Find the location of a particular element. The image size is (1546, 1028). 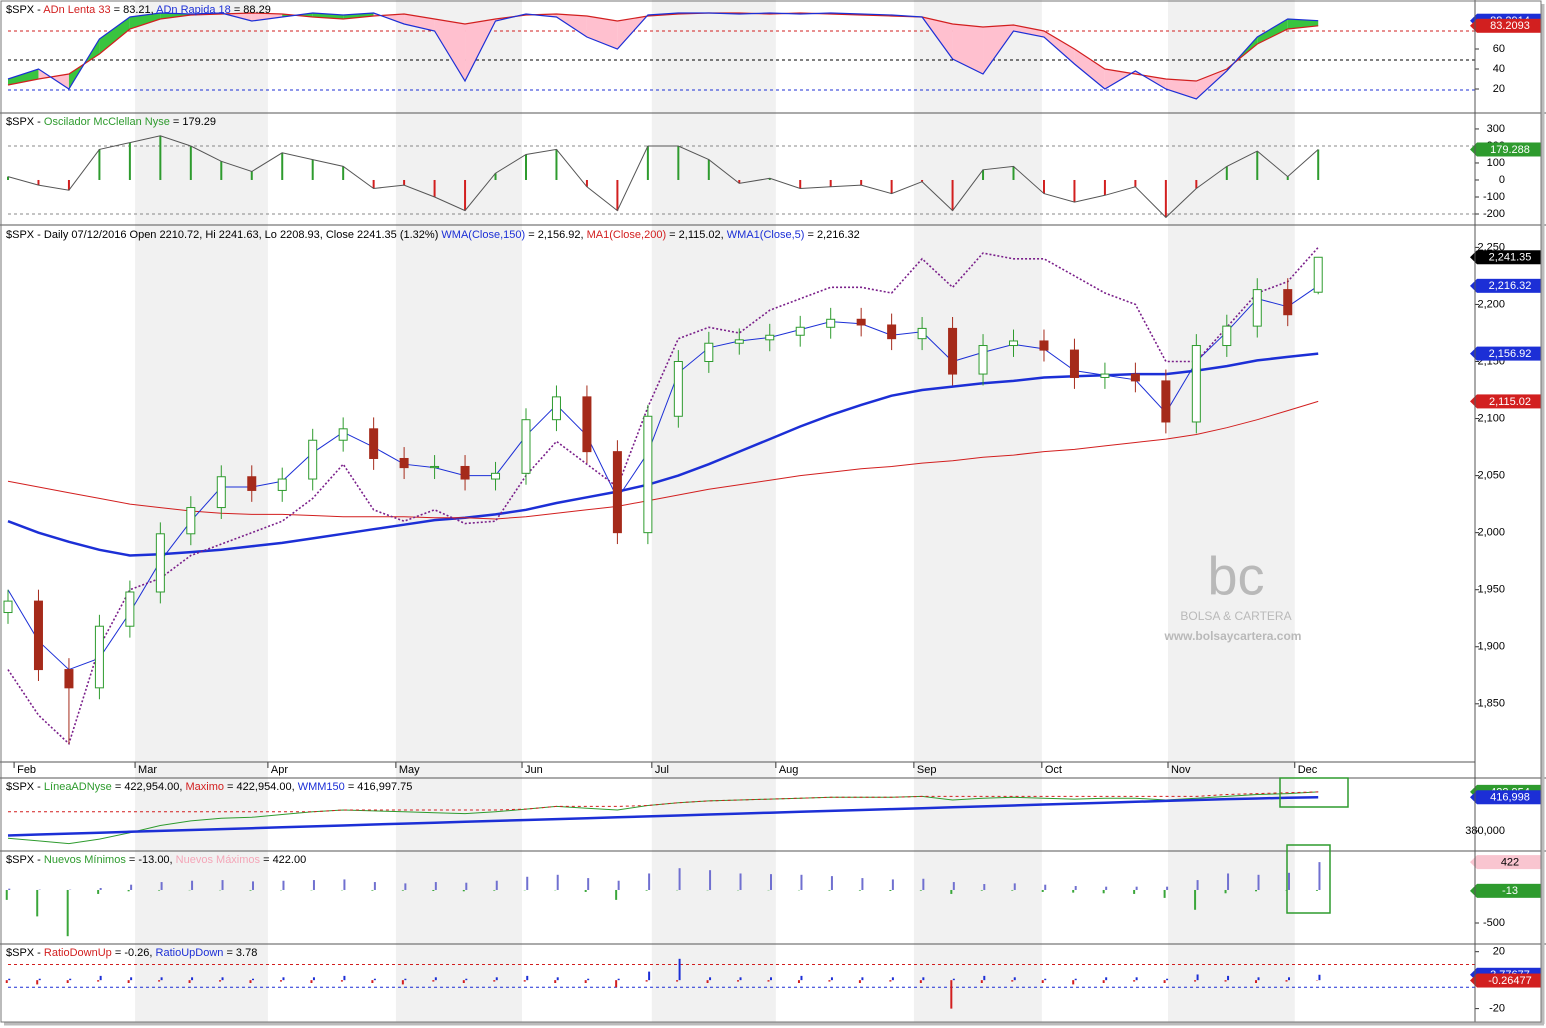

title-segment: LíneaADNyse is located at coordinates (78, 787).